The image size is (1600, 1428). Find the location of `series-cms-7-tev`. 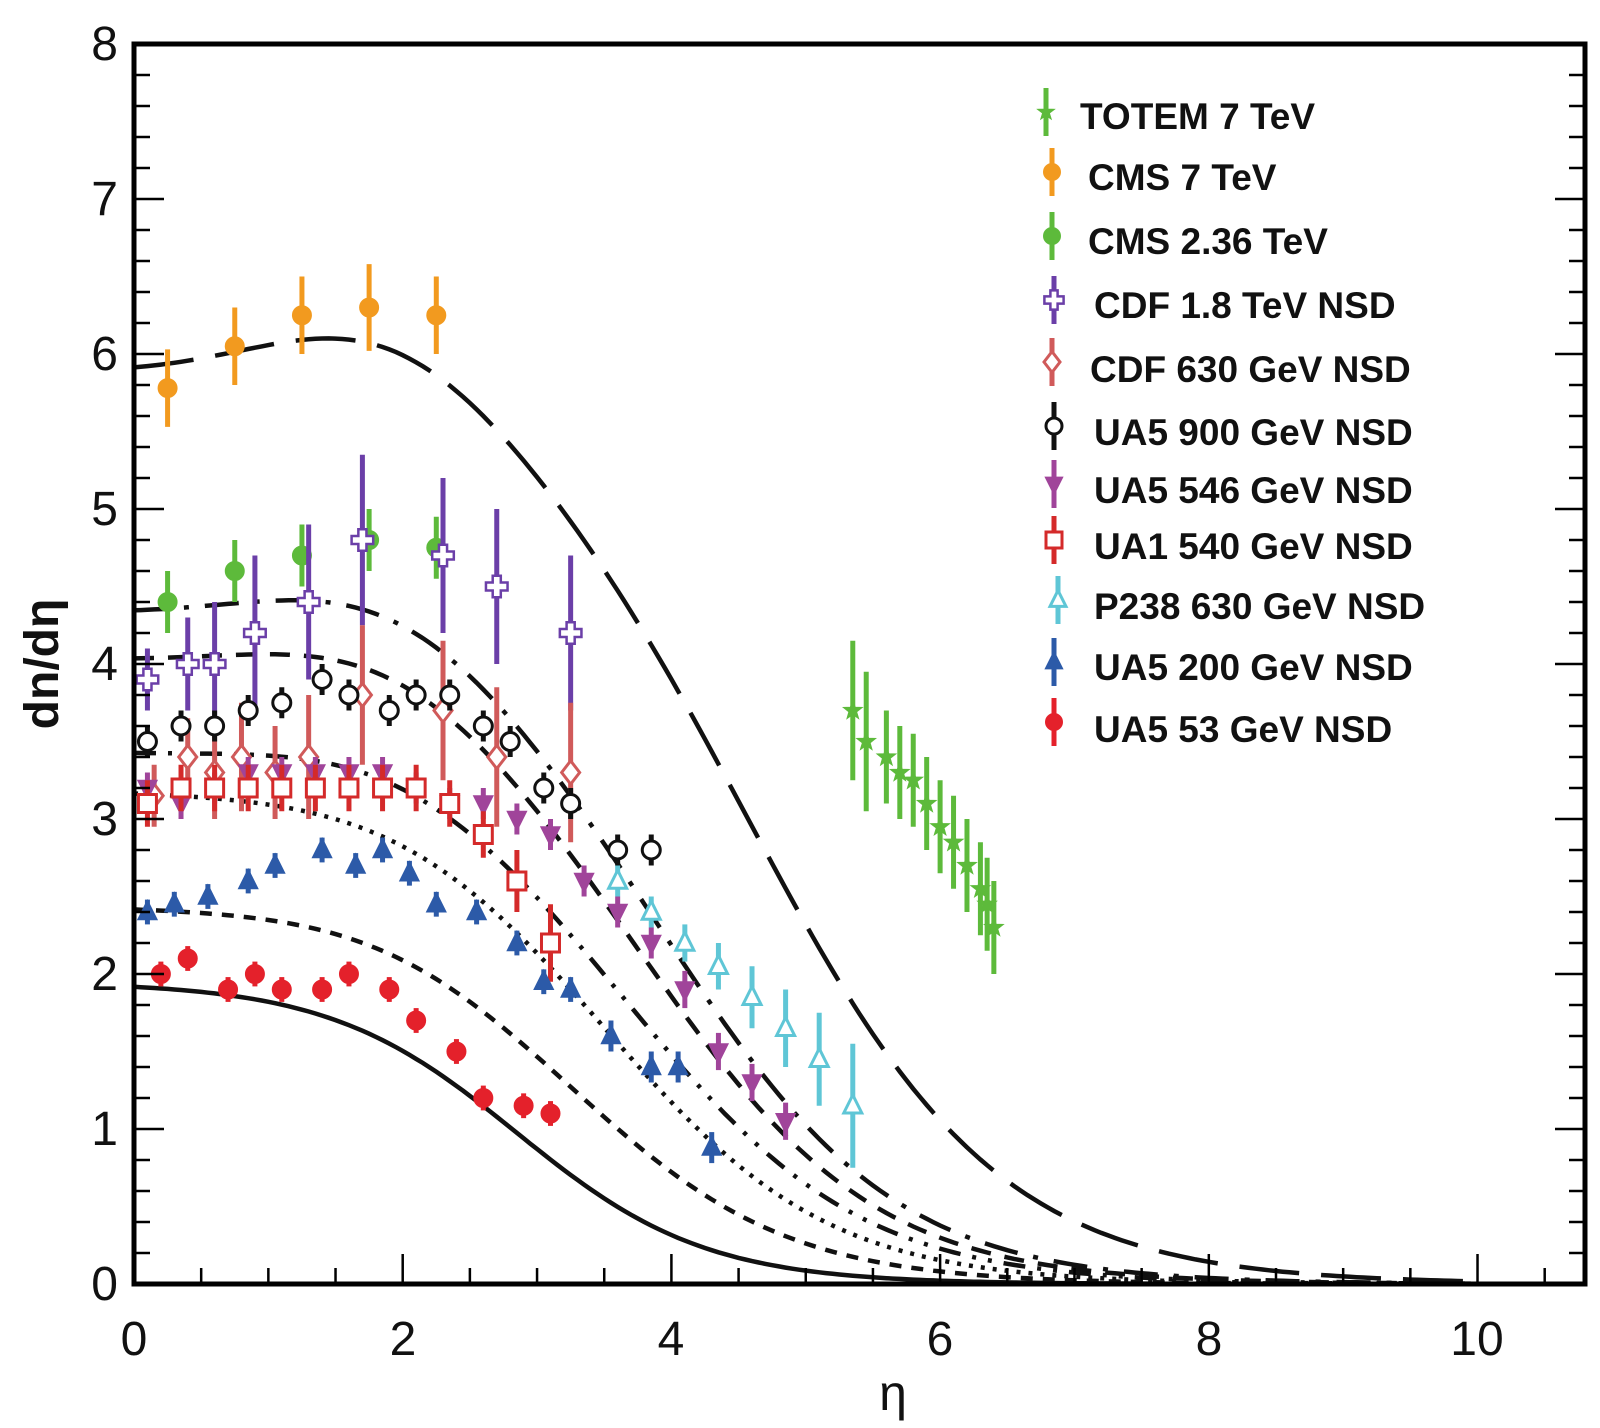

series-cms-7-tev is located at coordinates (302, 345).